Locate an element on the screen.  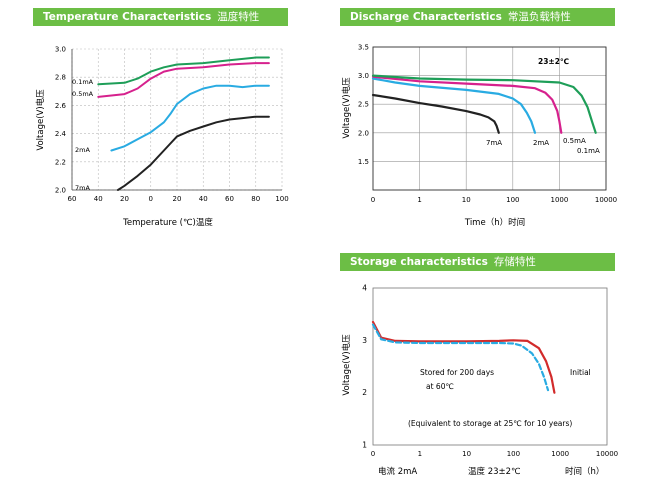
storage-title-cn: 存储特性 is located at coordinates (514, 262).